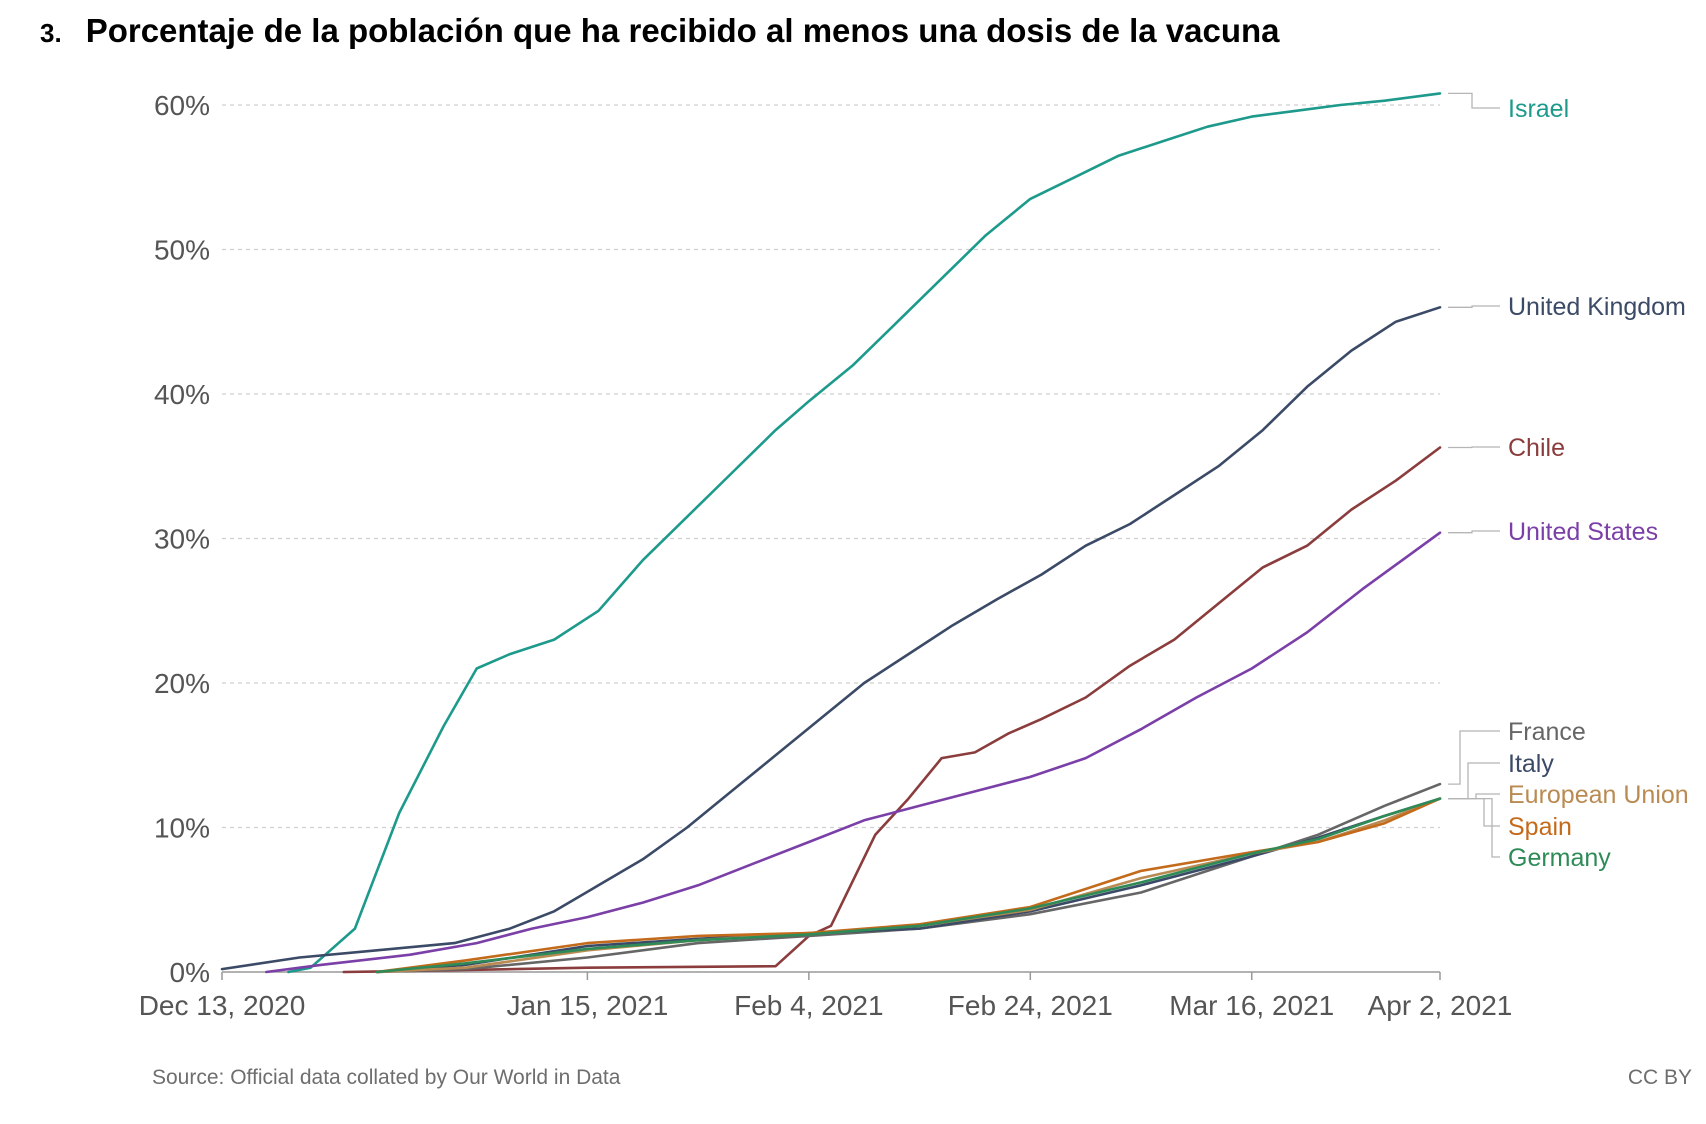 The width and height of the screenshot is (1706, 1124). I want to click on series-line-france, so click(908, 878).